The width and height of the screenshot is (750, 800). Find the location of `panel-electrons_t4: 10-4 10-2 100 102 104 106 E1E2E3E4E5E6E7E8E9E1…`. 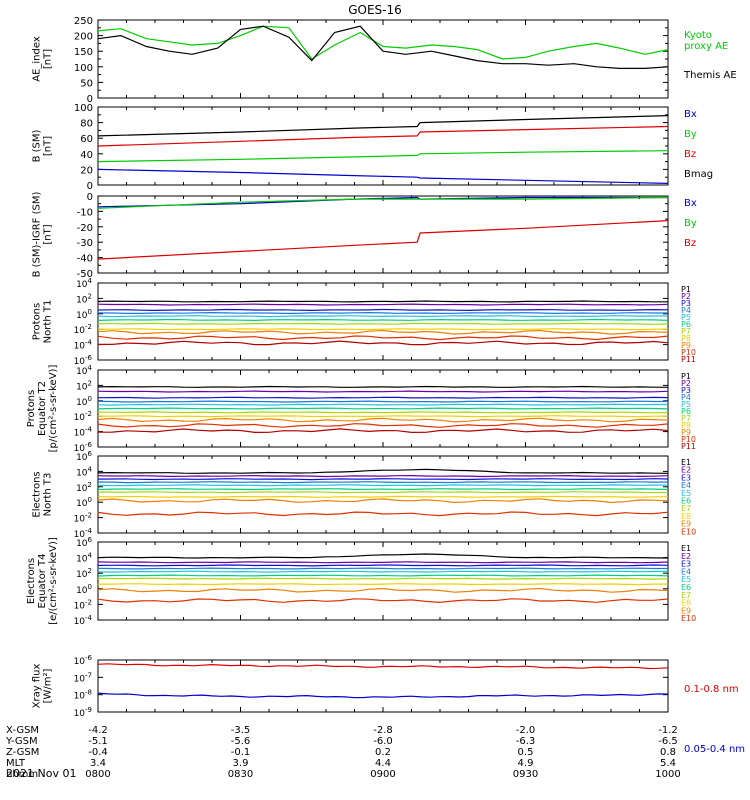

panel-electrons_t4: 10-4 10-2 100 102 104 106 E1E2E3E4E5E6E7E8E9E1… is located at coordinates (361, 581).